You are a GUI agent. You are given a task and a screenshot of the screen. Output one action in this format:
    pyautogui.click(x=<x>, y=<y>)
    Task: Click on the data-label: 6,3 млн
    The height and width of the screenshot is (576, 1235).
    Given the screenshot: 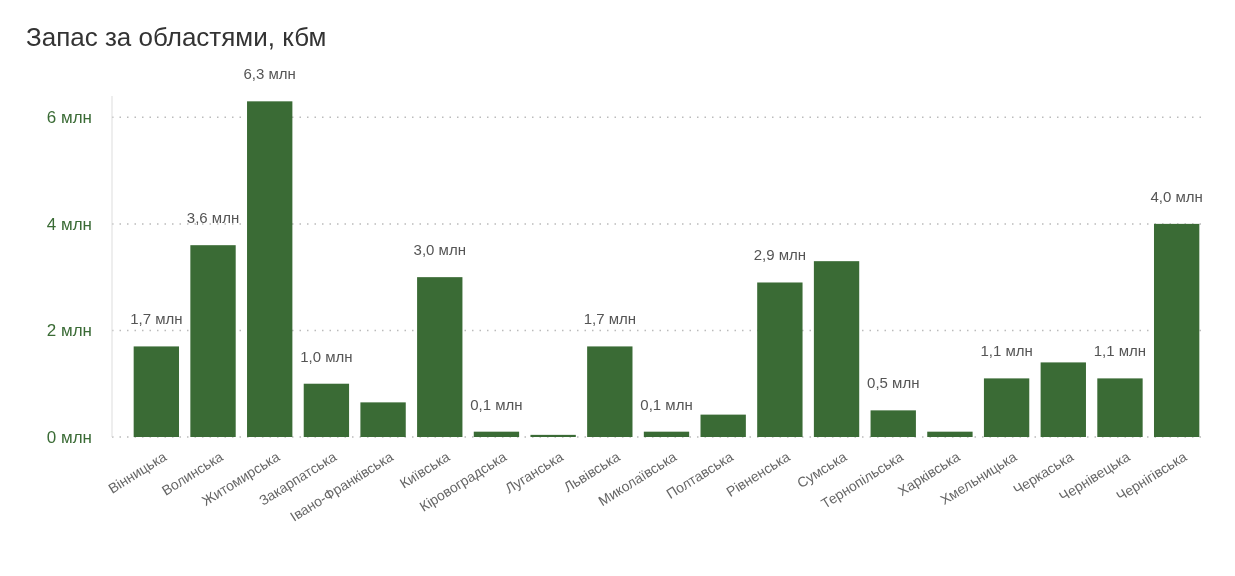 What is the action you would take?
    pyautogui.click(x=269, y=74)
    